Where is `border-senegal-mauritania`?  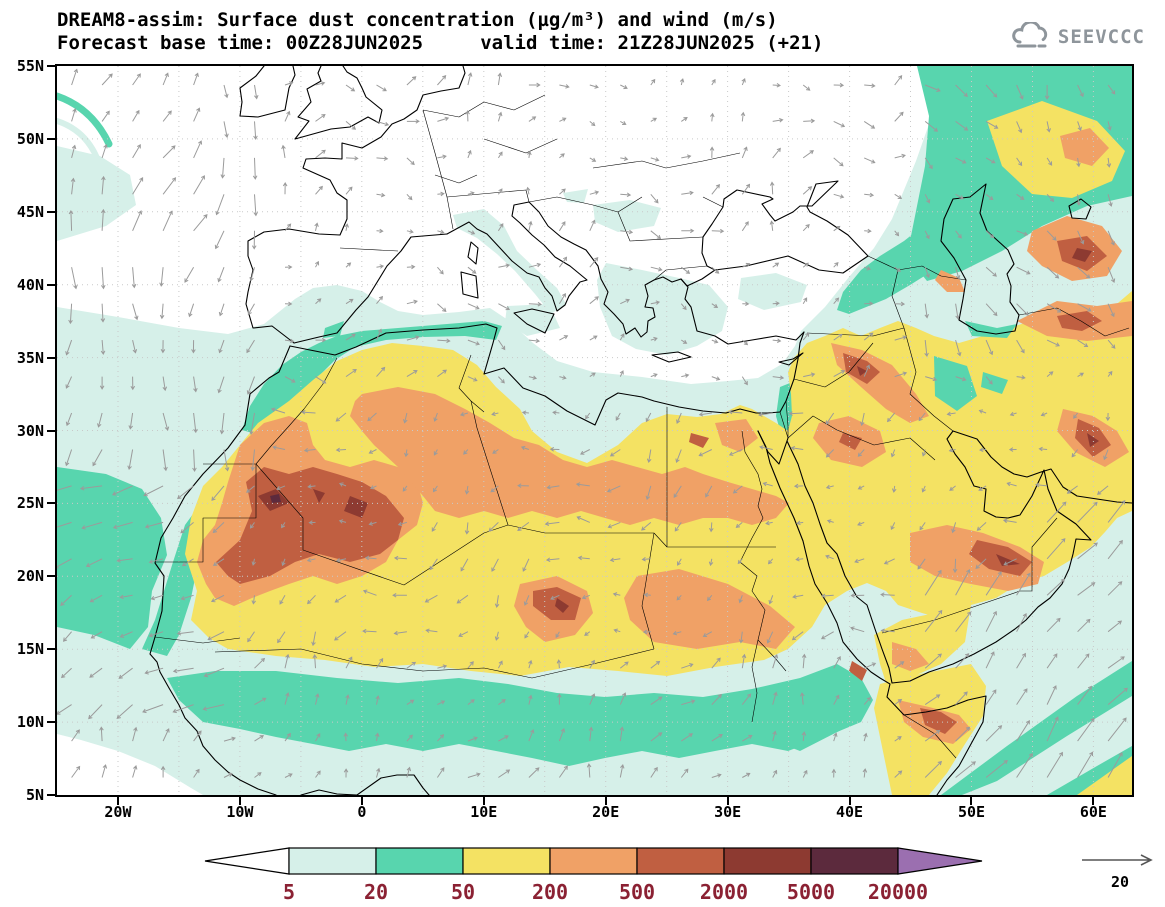
border-senegal-mauritania is located at coordinates (197, 640).